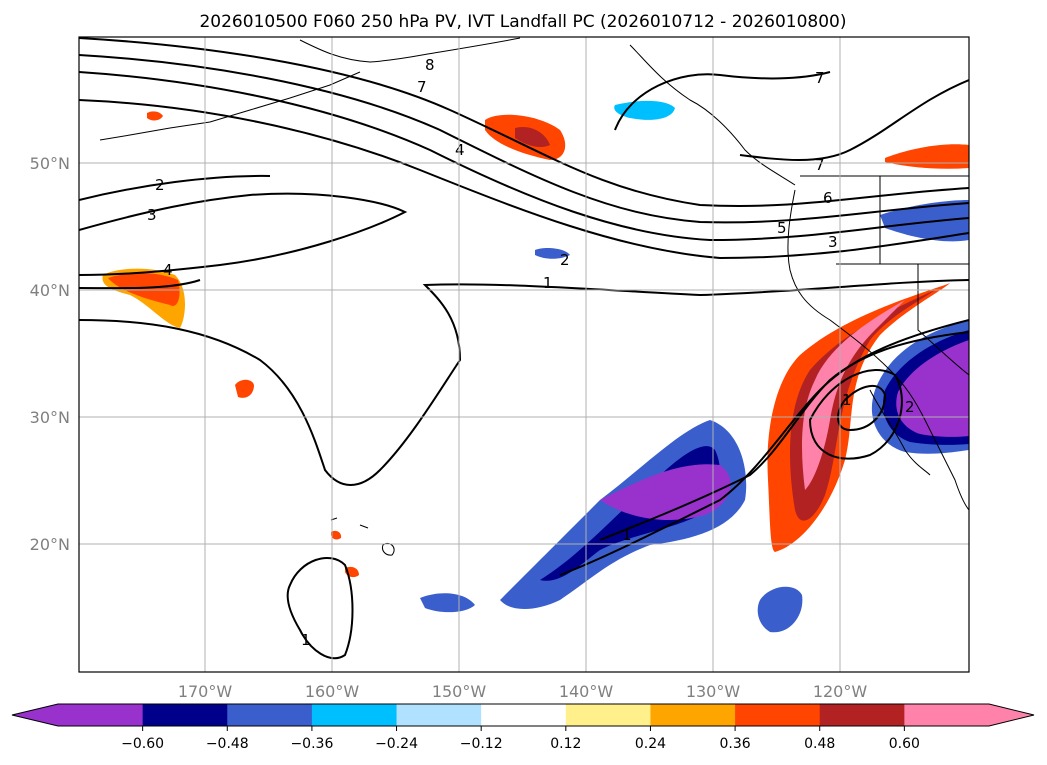 The height and width of the screenshot is (765, 1047). Describe the element at coordinates (854, 120) in the screenshot. I see `contour-north-east-7b` at that location.